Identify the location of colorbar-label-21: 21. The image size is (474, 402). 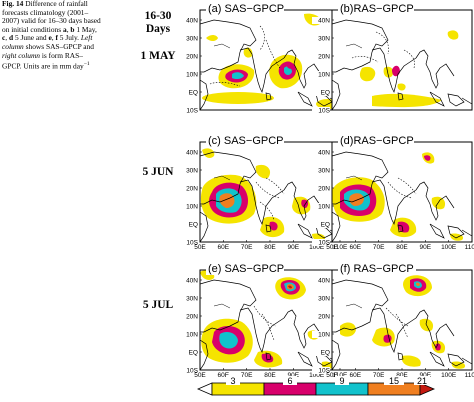
(422, 381).